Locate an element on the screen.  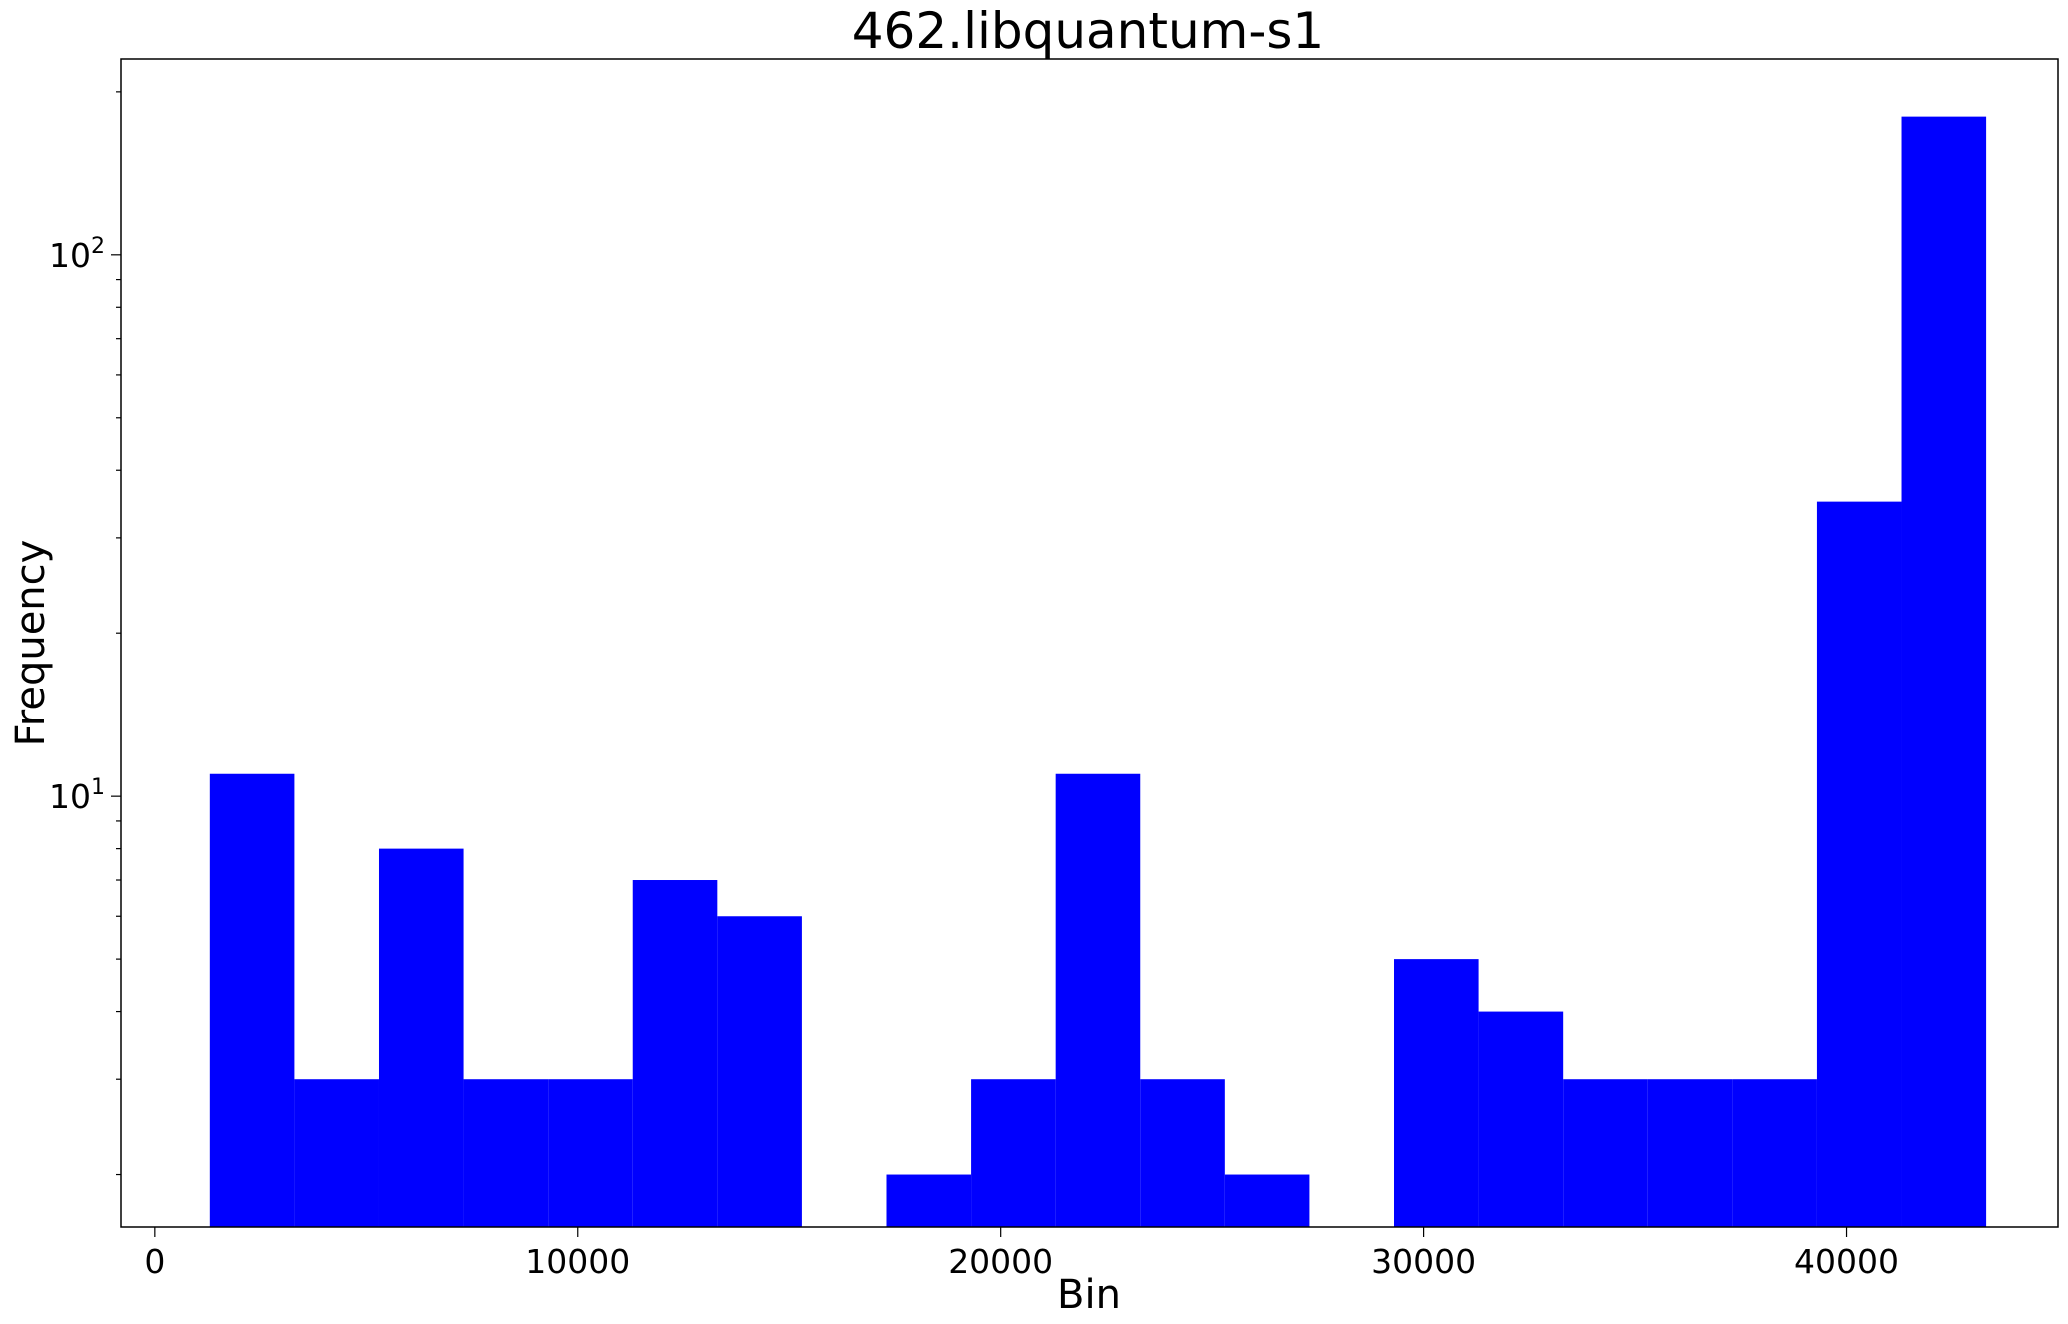
x-tick-label-3: 30000 is located at coordinates (1423, 1261).